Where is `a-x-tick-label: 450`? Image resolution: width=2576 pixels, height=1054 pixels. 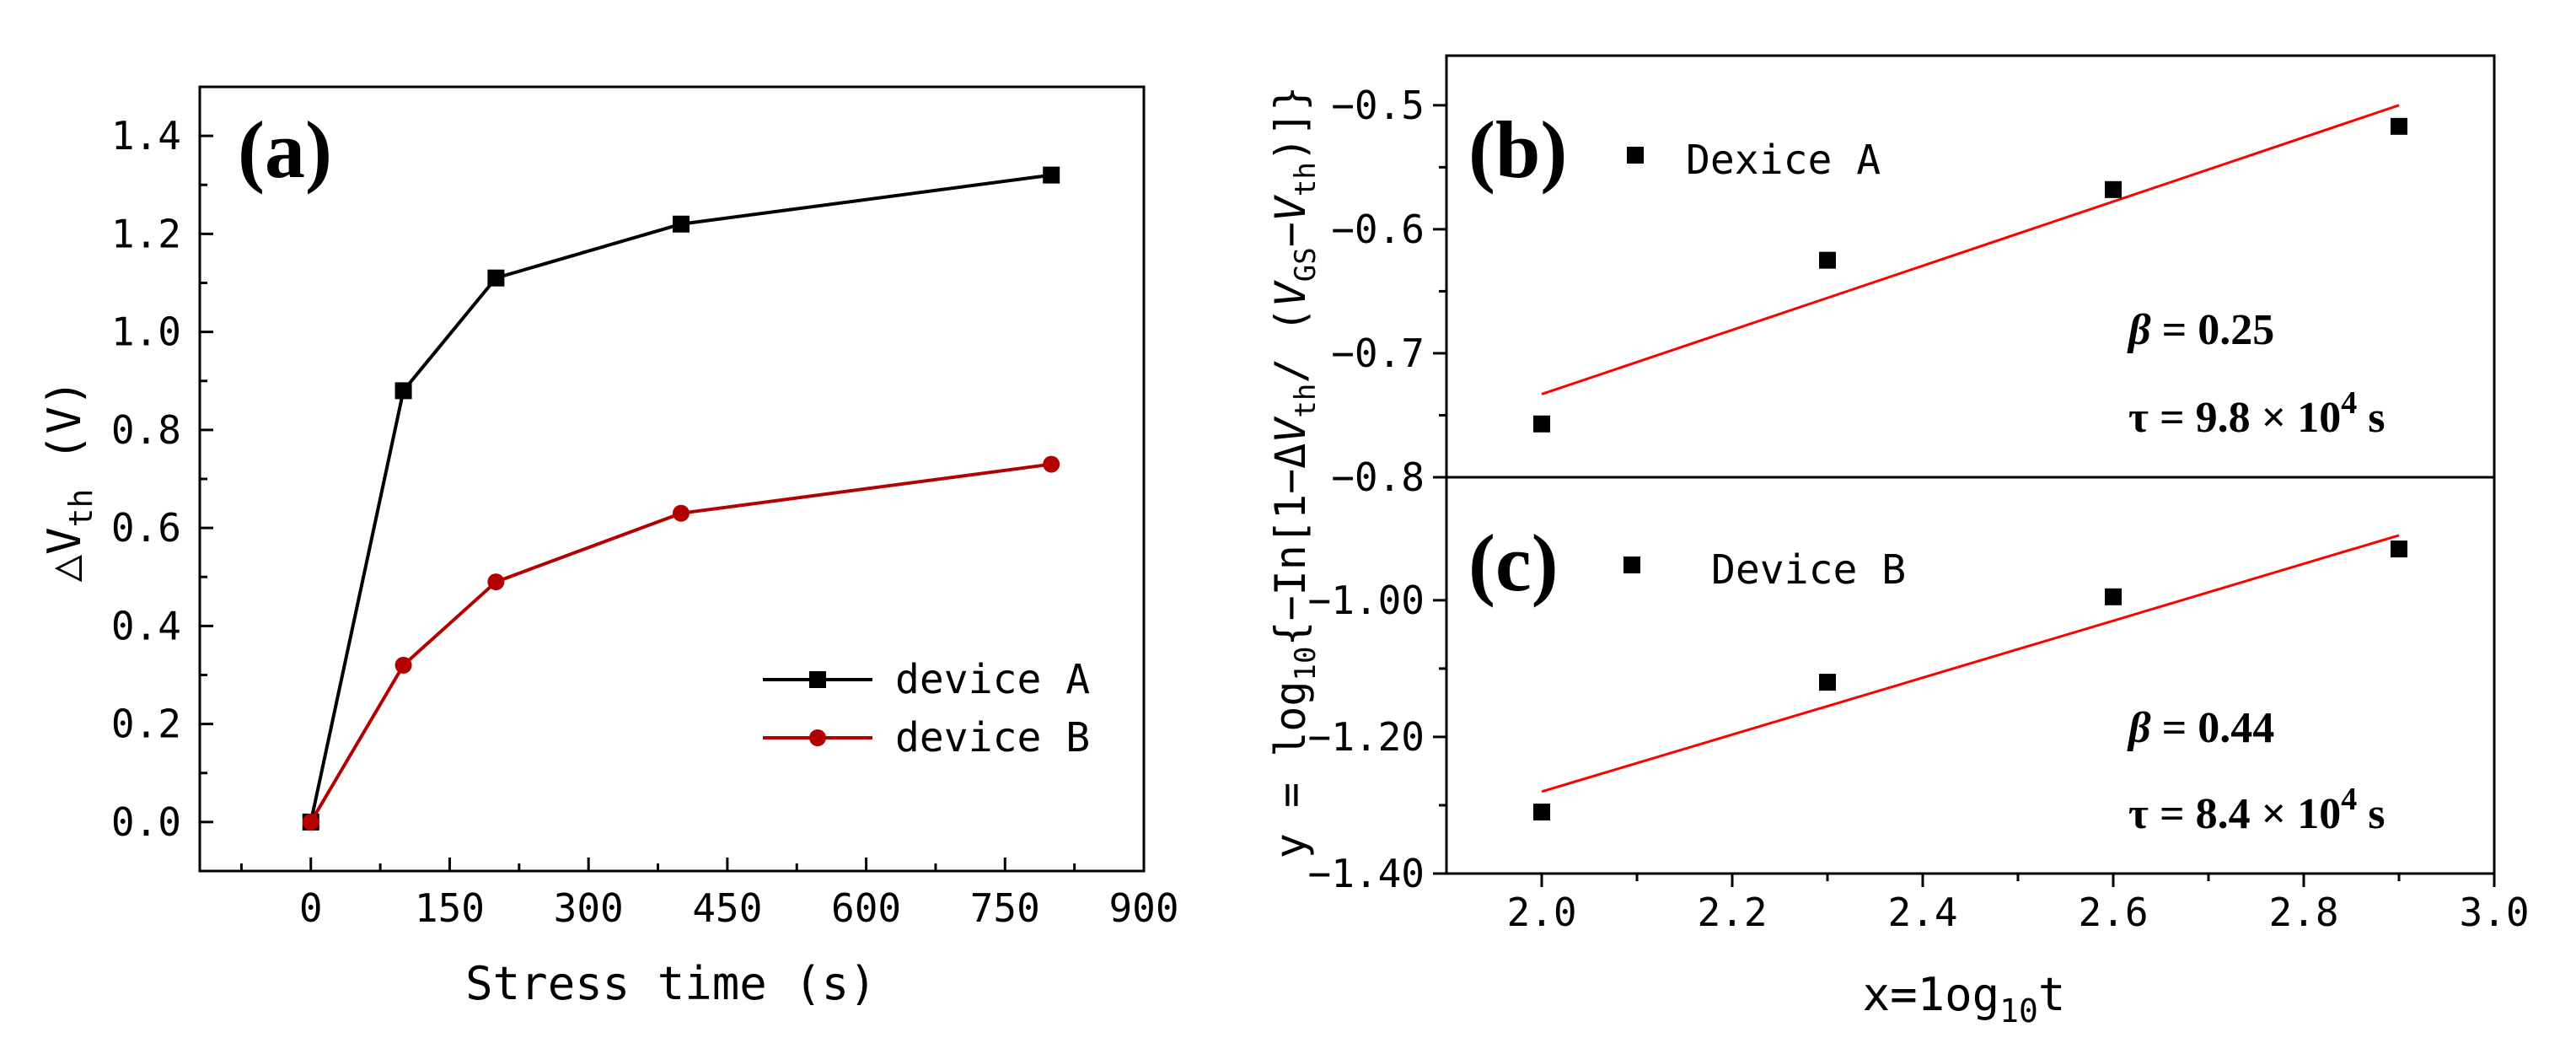 a-x-tick-label: 450 is located at coordinates (727, 908).